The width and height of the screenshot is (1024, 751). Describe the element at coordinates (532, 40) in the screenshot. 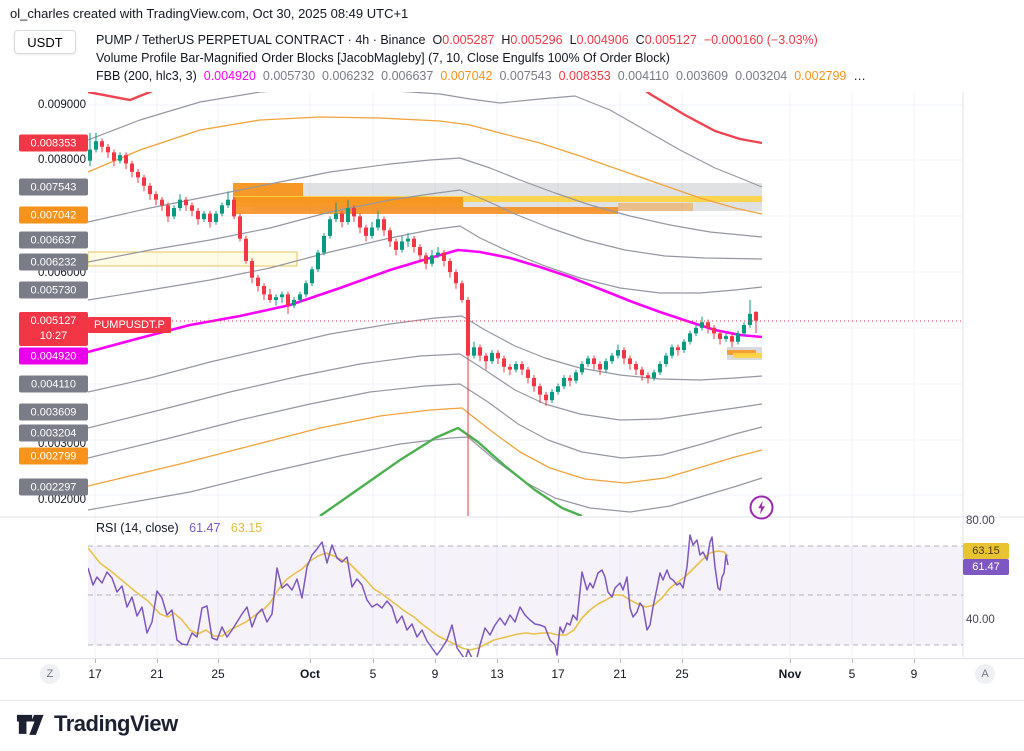

I see `ohlc-item: H0.005296` at that location.